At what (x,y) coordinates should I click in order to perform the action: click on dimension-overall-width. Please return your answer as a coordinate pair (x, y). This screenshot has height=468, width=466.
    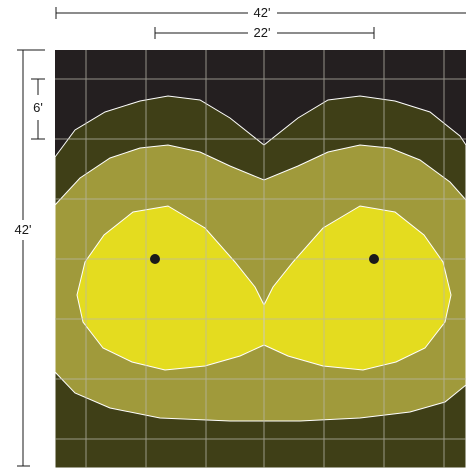
    Looking at the image, I should click on (260, 13).